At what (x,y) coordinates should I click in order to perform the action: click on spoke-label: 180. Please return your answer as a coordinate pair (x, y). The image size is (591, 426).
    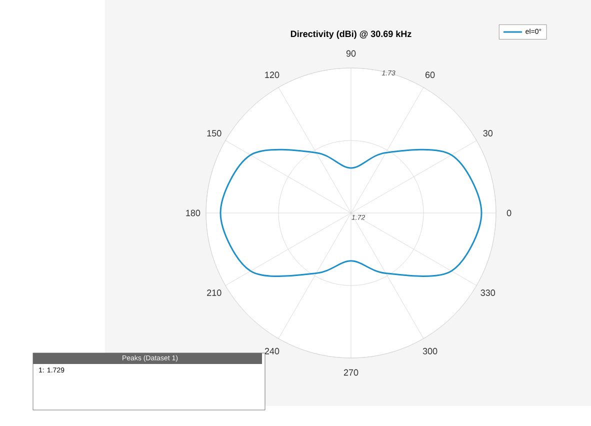
    Looking at the image, I should click on (193, 213).